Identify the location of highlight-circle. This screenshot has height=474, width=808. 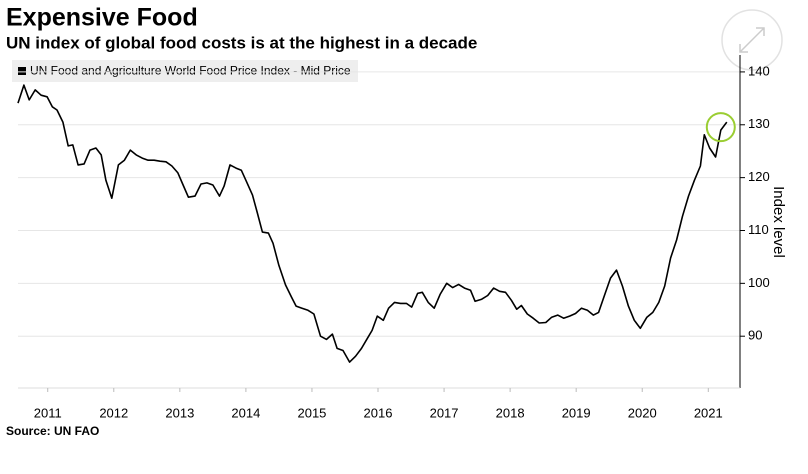
(720, 127).